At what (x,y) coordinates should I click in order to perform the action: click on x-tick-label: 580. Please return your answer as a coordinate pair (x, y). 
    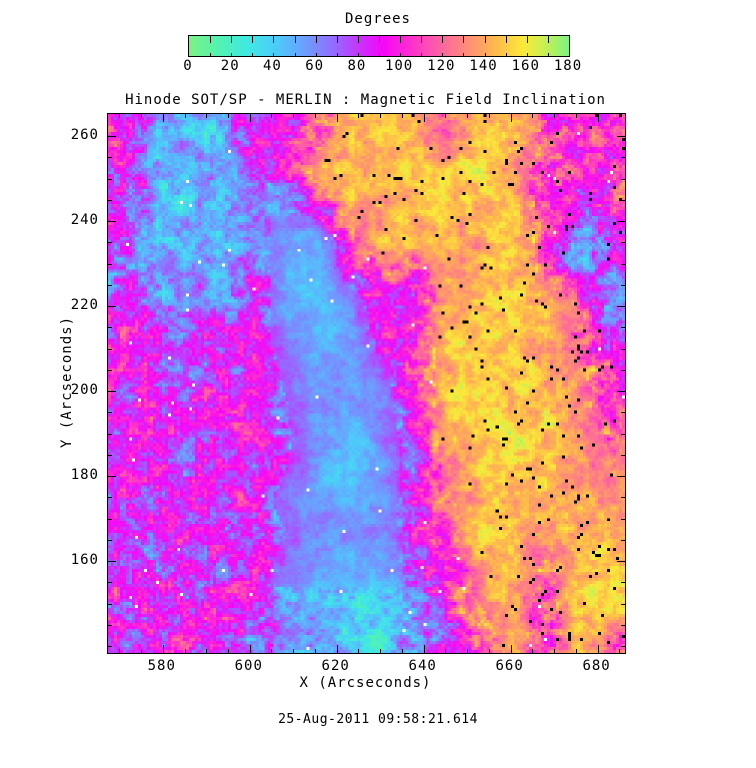
    Looking at the image, I should click on (161, 666).